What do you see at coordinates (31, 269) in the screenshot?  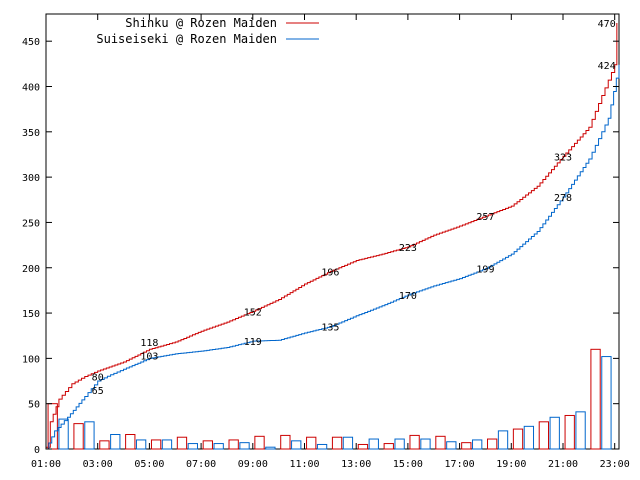 I see `y-tick-label: 200` at bounding box center [31, 269].